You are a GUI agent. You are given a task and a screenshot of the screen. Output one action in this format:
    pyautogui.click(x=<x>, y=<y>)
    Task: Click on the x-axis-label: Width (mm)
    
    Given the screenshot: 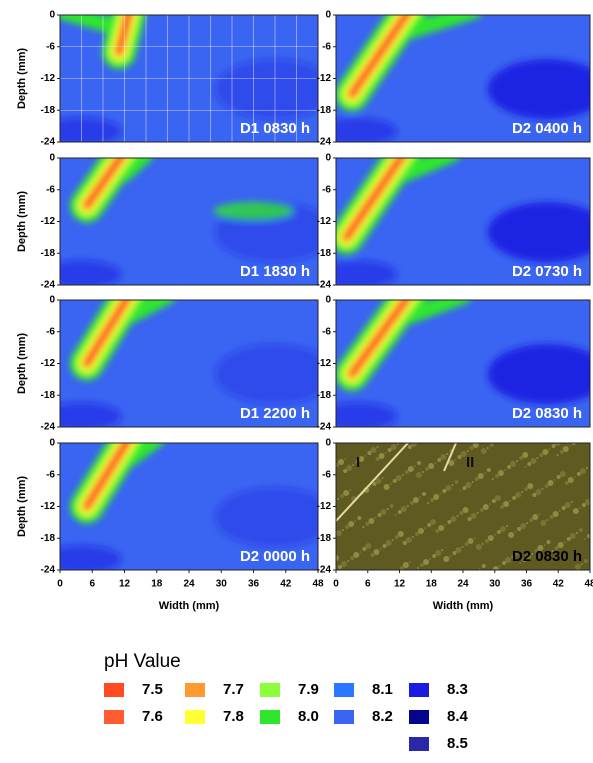 What is the action you would take?
    pyautogui.click(x=463, y=606)
    